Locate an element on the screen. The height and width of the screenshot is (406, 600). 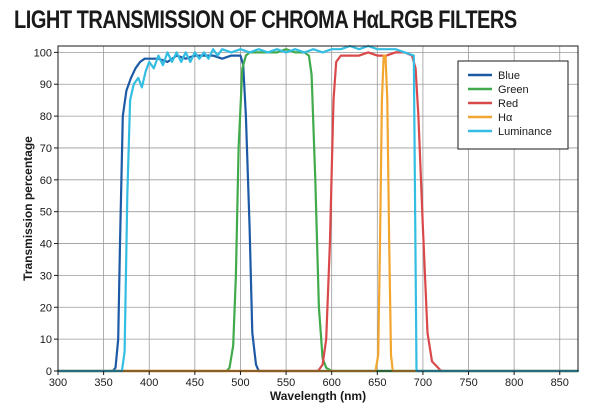
legend: Blue Green Red Hα Luminance is located at coordinates (513, 105).